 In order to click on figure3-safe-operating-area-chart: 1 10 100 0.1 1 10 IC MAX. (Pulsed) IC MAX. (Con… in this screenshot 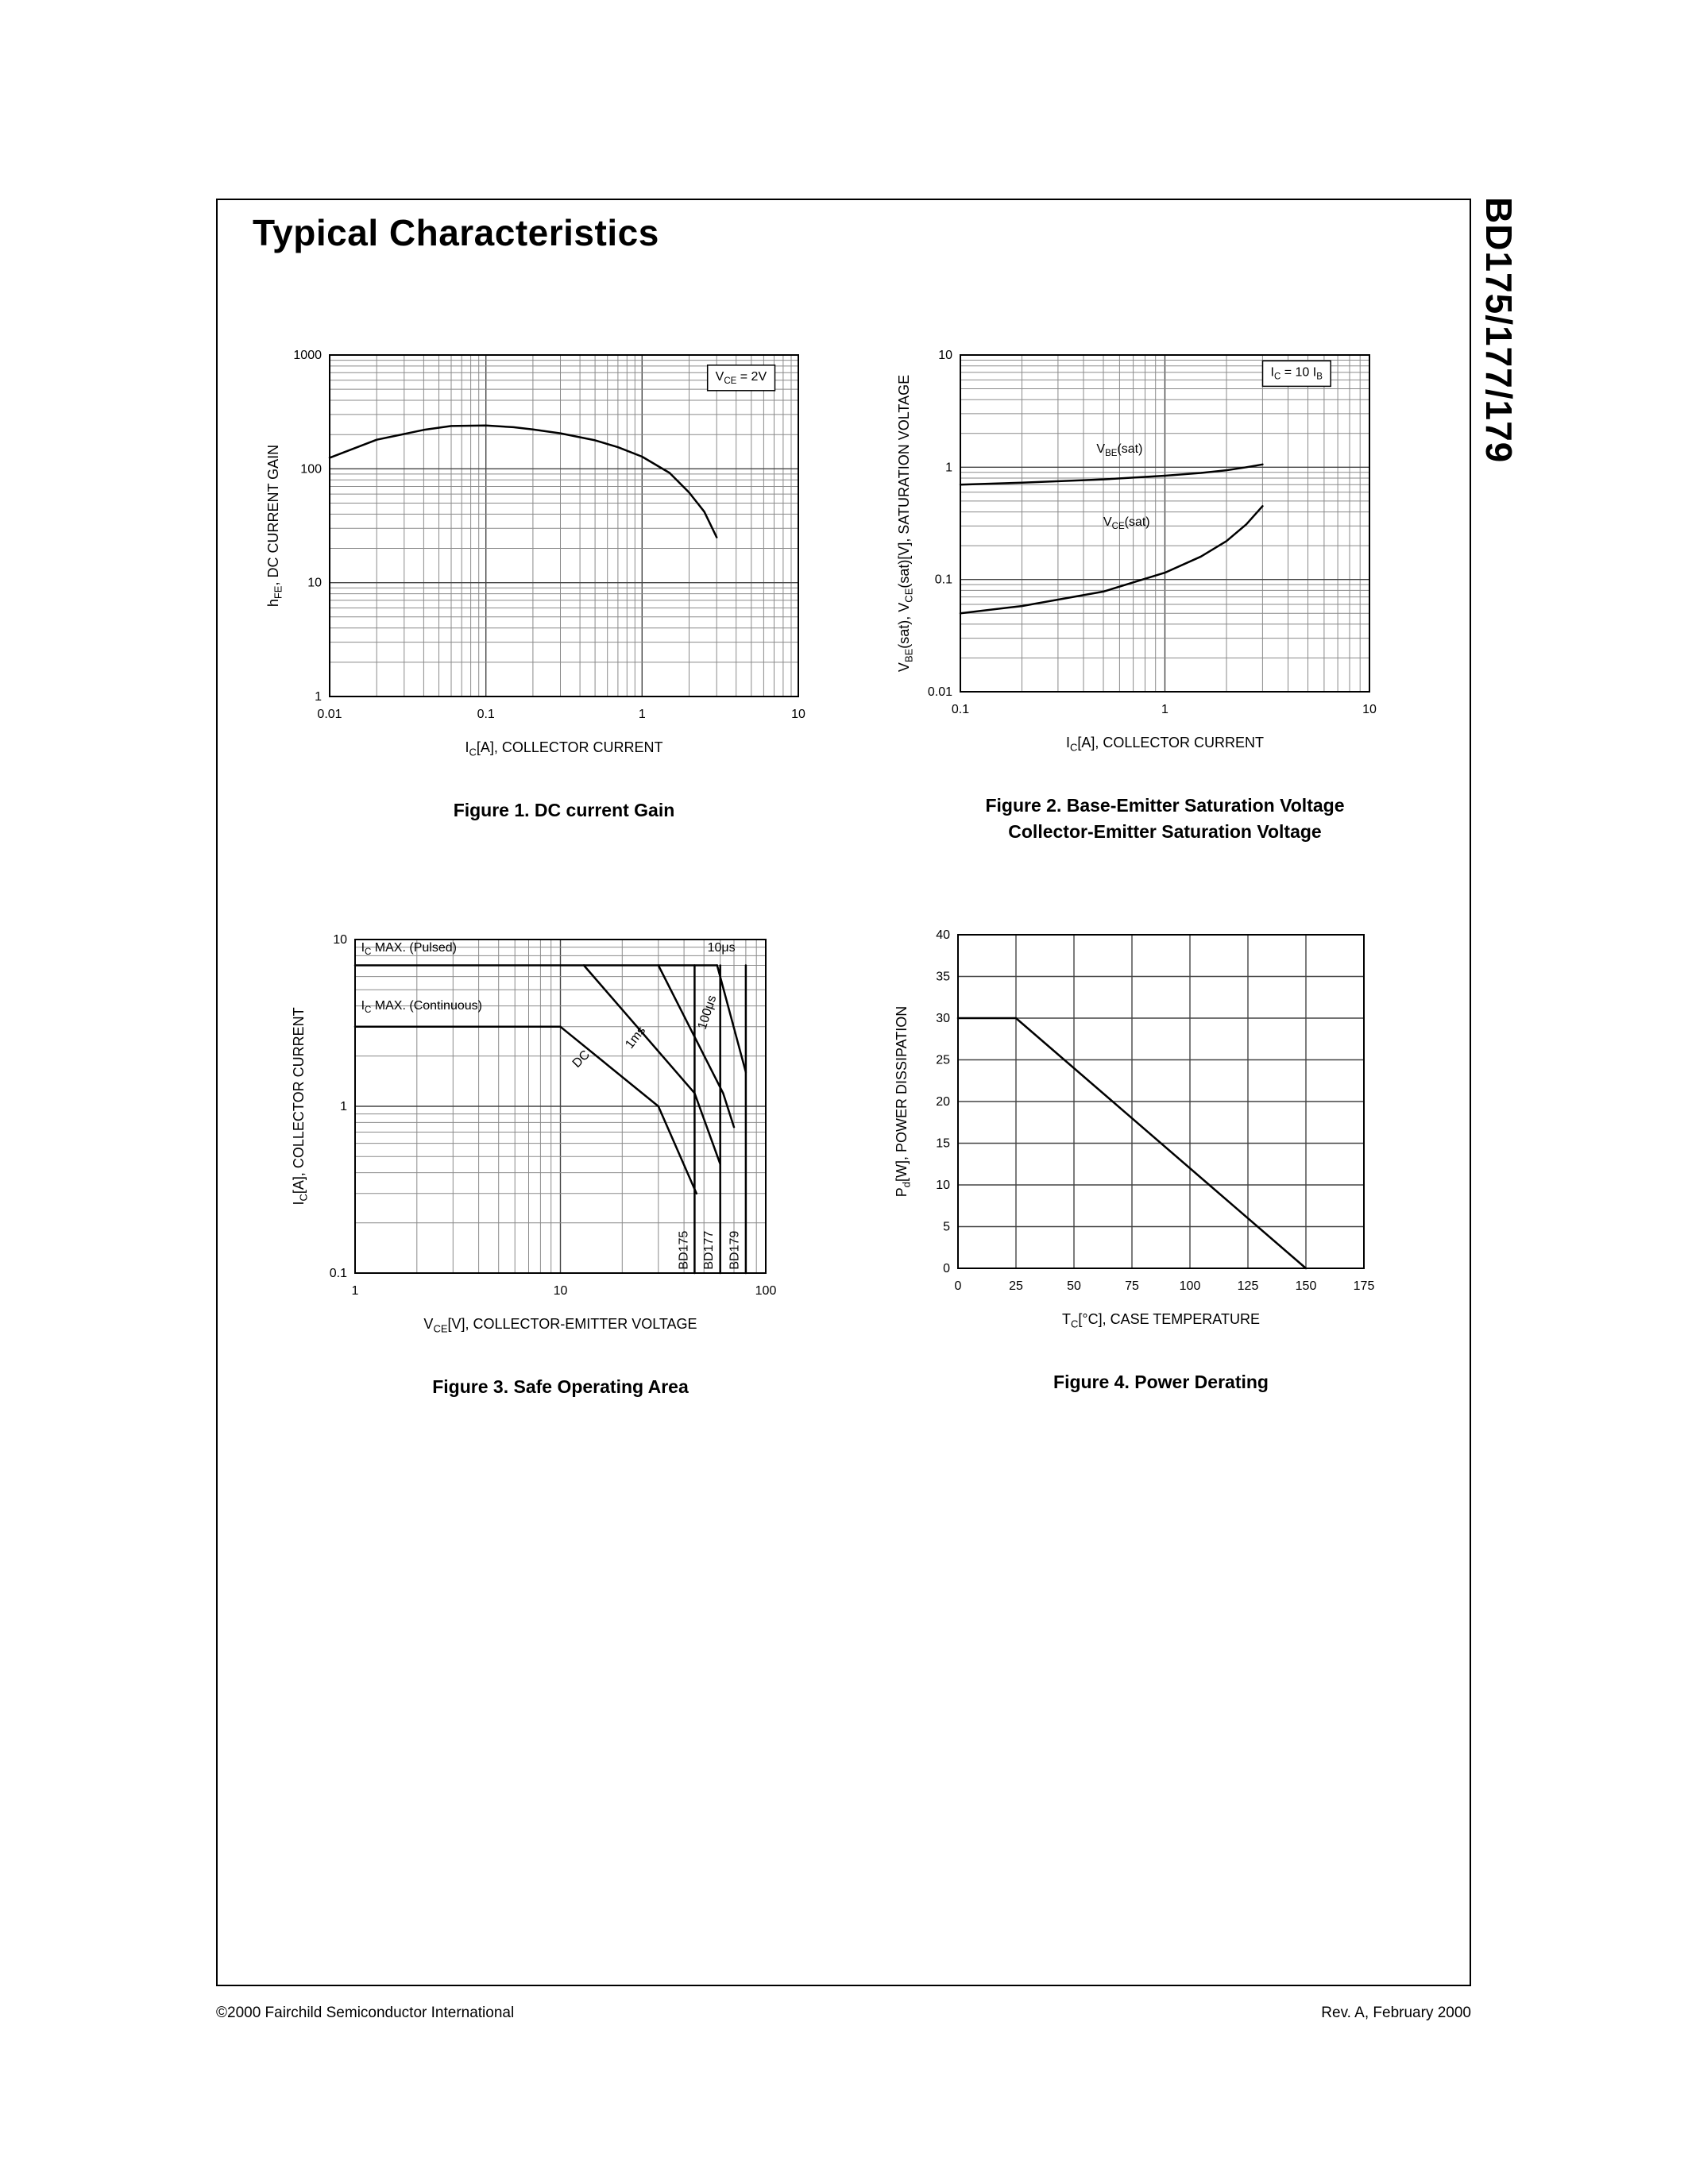, I will do `click(534, 1134)`.